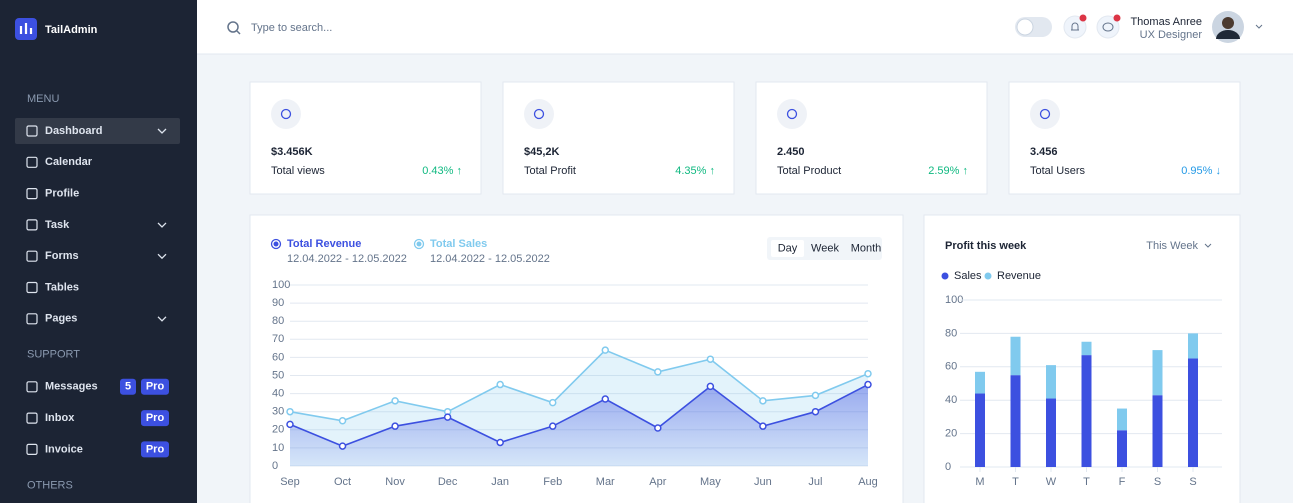 Image resolution: width=1293 pixels, height=503 pixels. I want to click on card-change: 0.95% ↓, so click(1201, 171).